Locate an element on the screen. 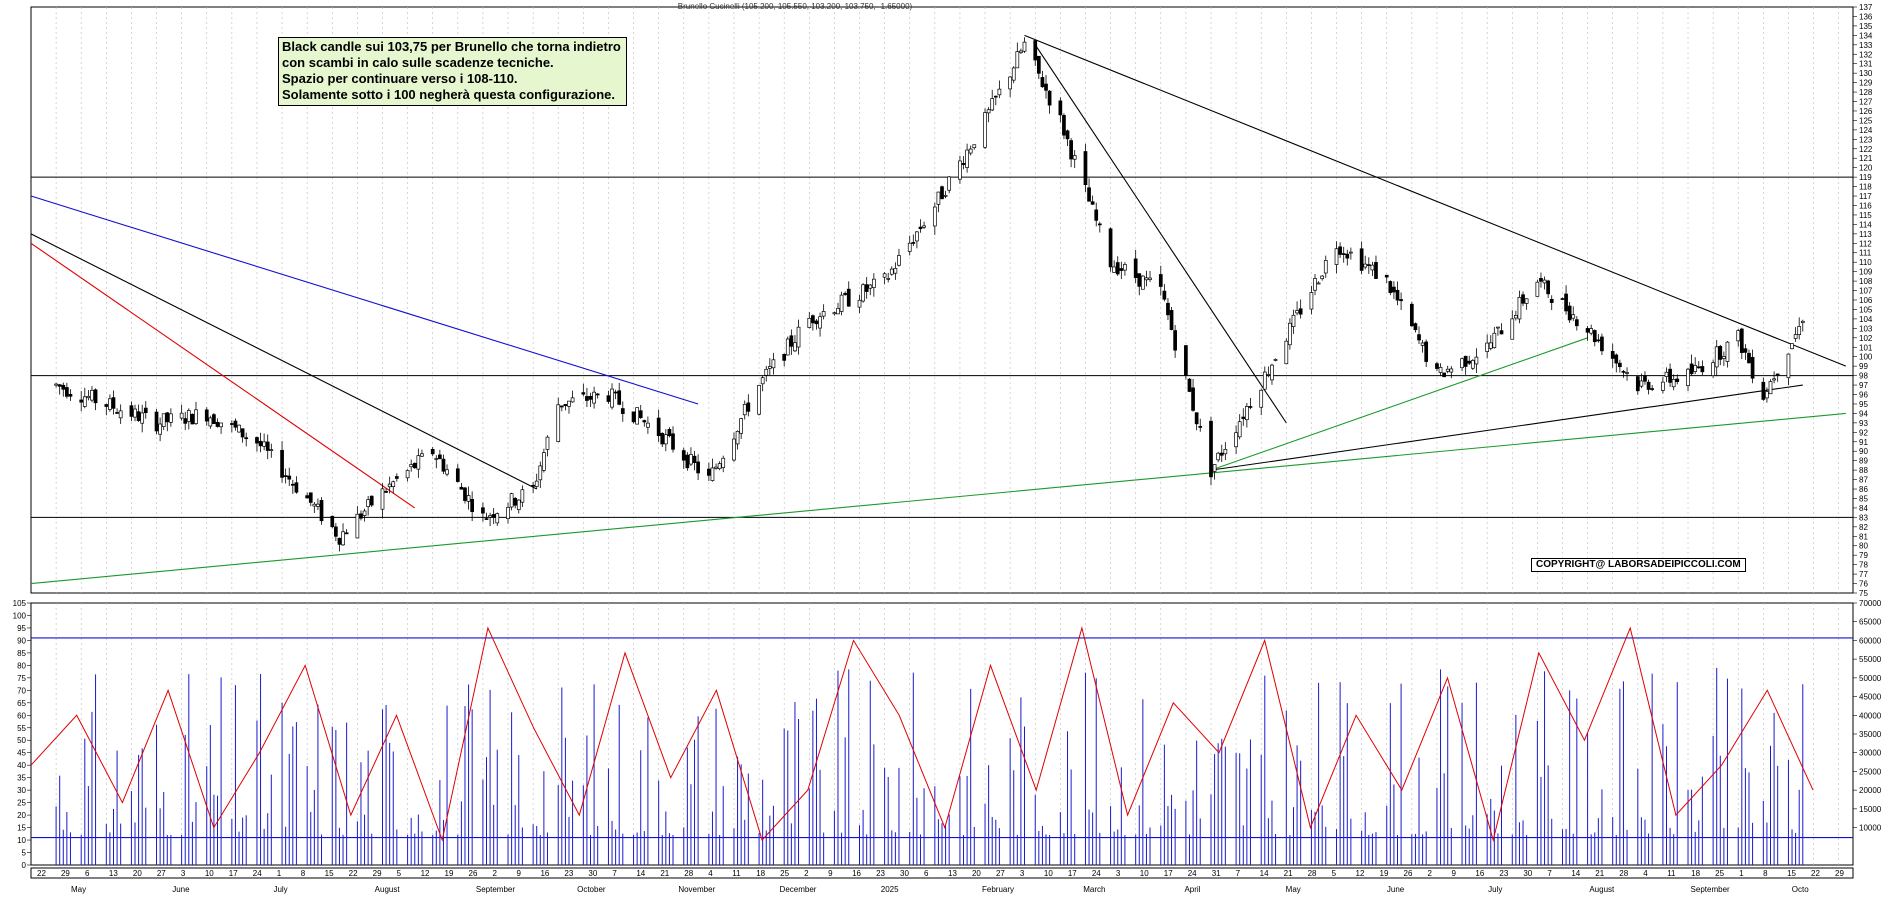 This screenshot has width=1890, height=902. y-tick-label: 84 is located at coordinates (1863, 508).